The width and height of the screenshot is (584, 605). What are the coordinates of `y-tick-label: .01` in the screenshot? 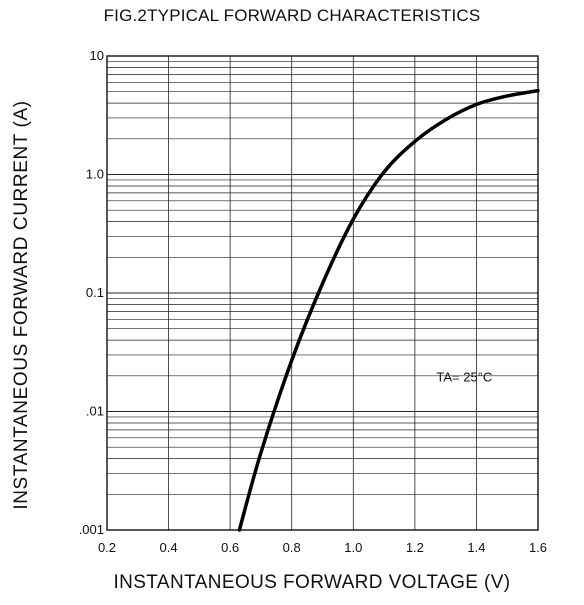 It's located at (95, 411).